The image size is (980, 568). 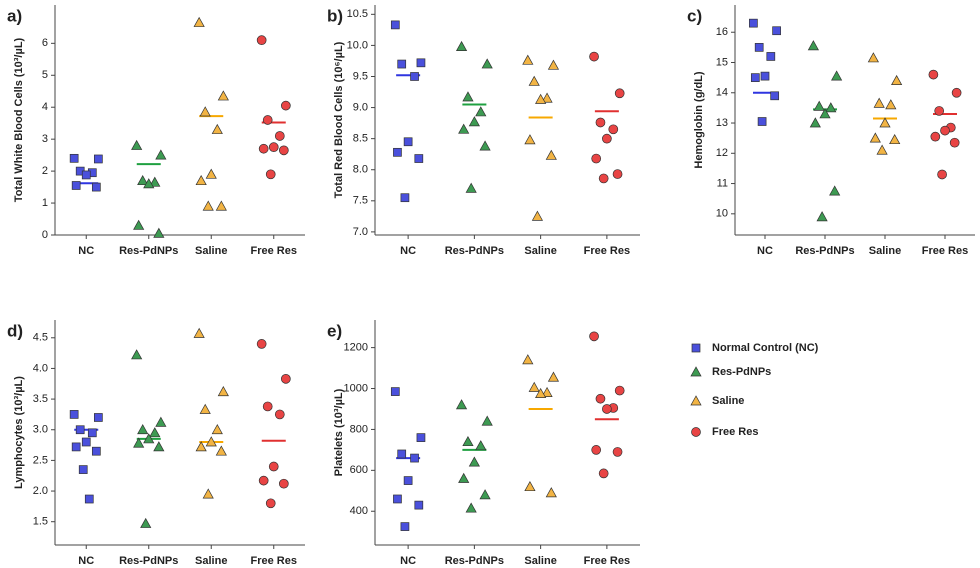 I want to click on panel-label: c), so click(x=694, y=15).